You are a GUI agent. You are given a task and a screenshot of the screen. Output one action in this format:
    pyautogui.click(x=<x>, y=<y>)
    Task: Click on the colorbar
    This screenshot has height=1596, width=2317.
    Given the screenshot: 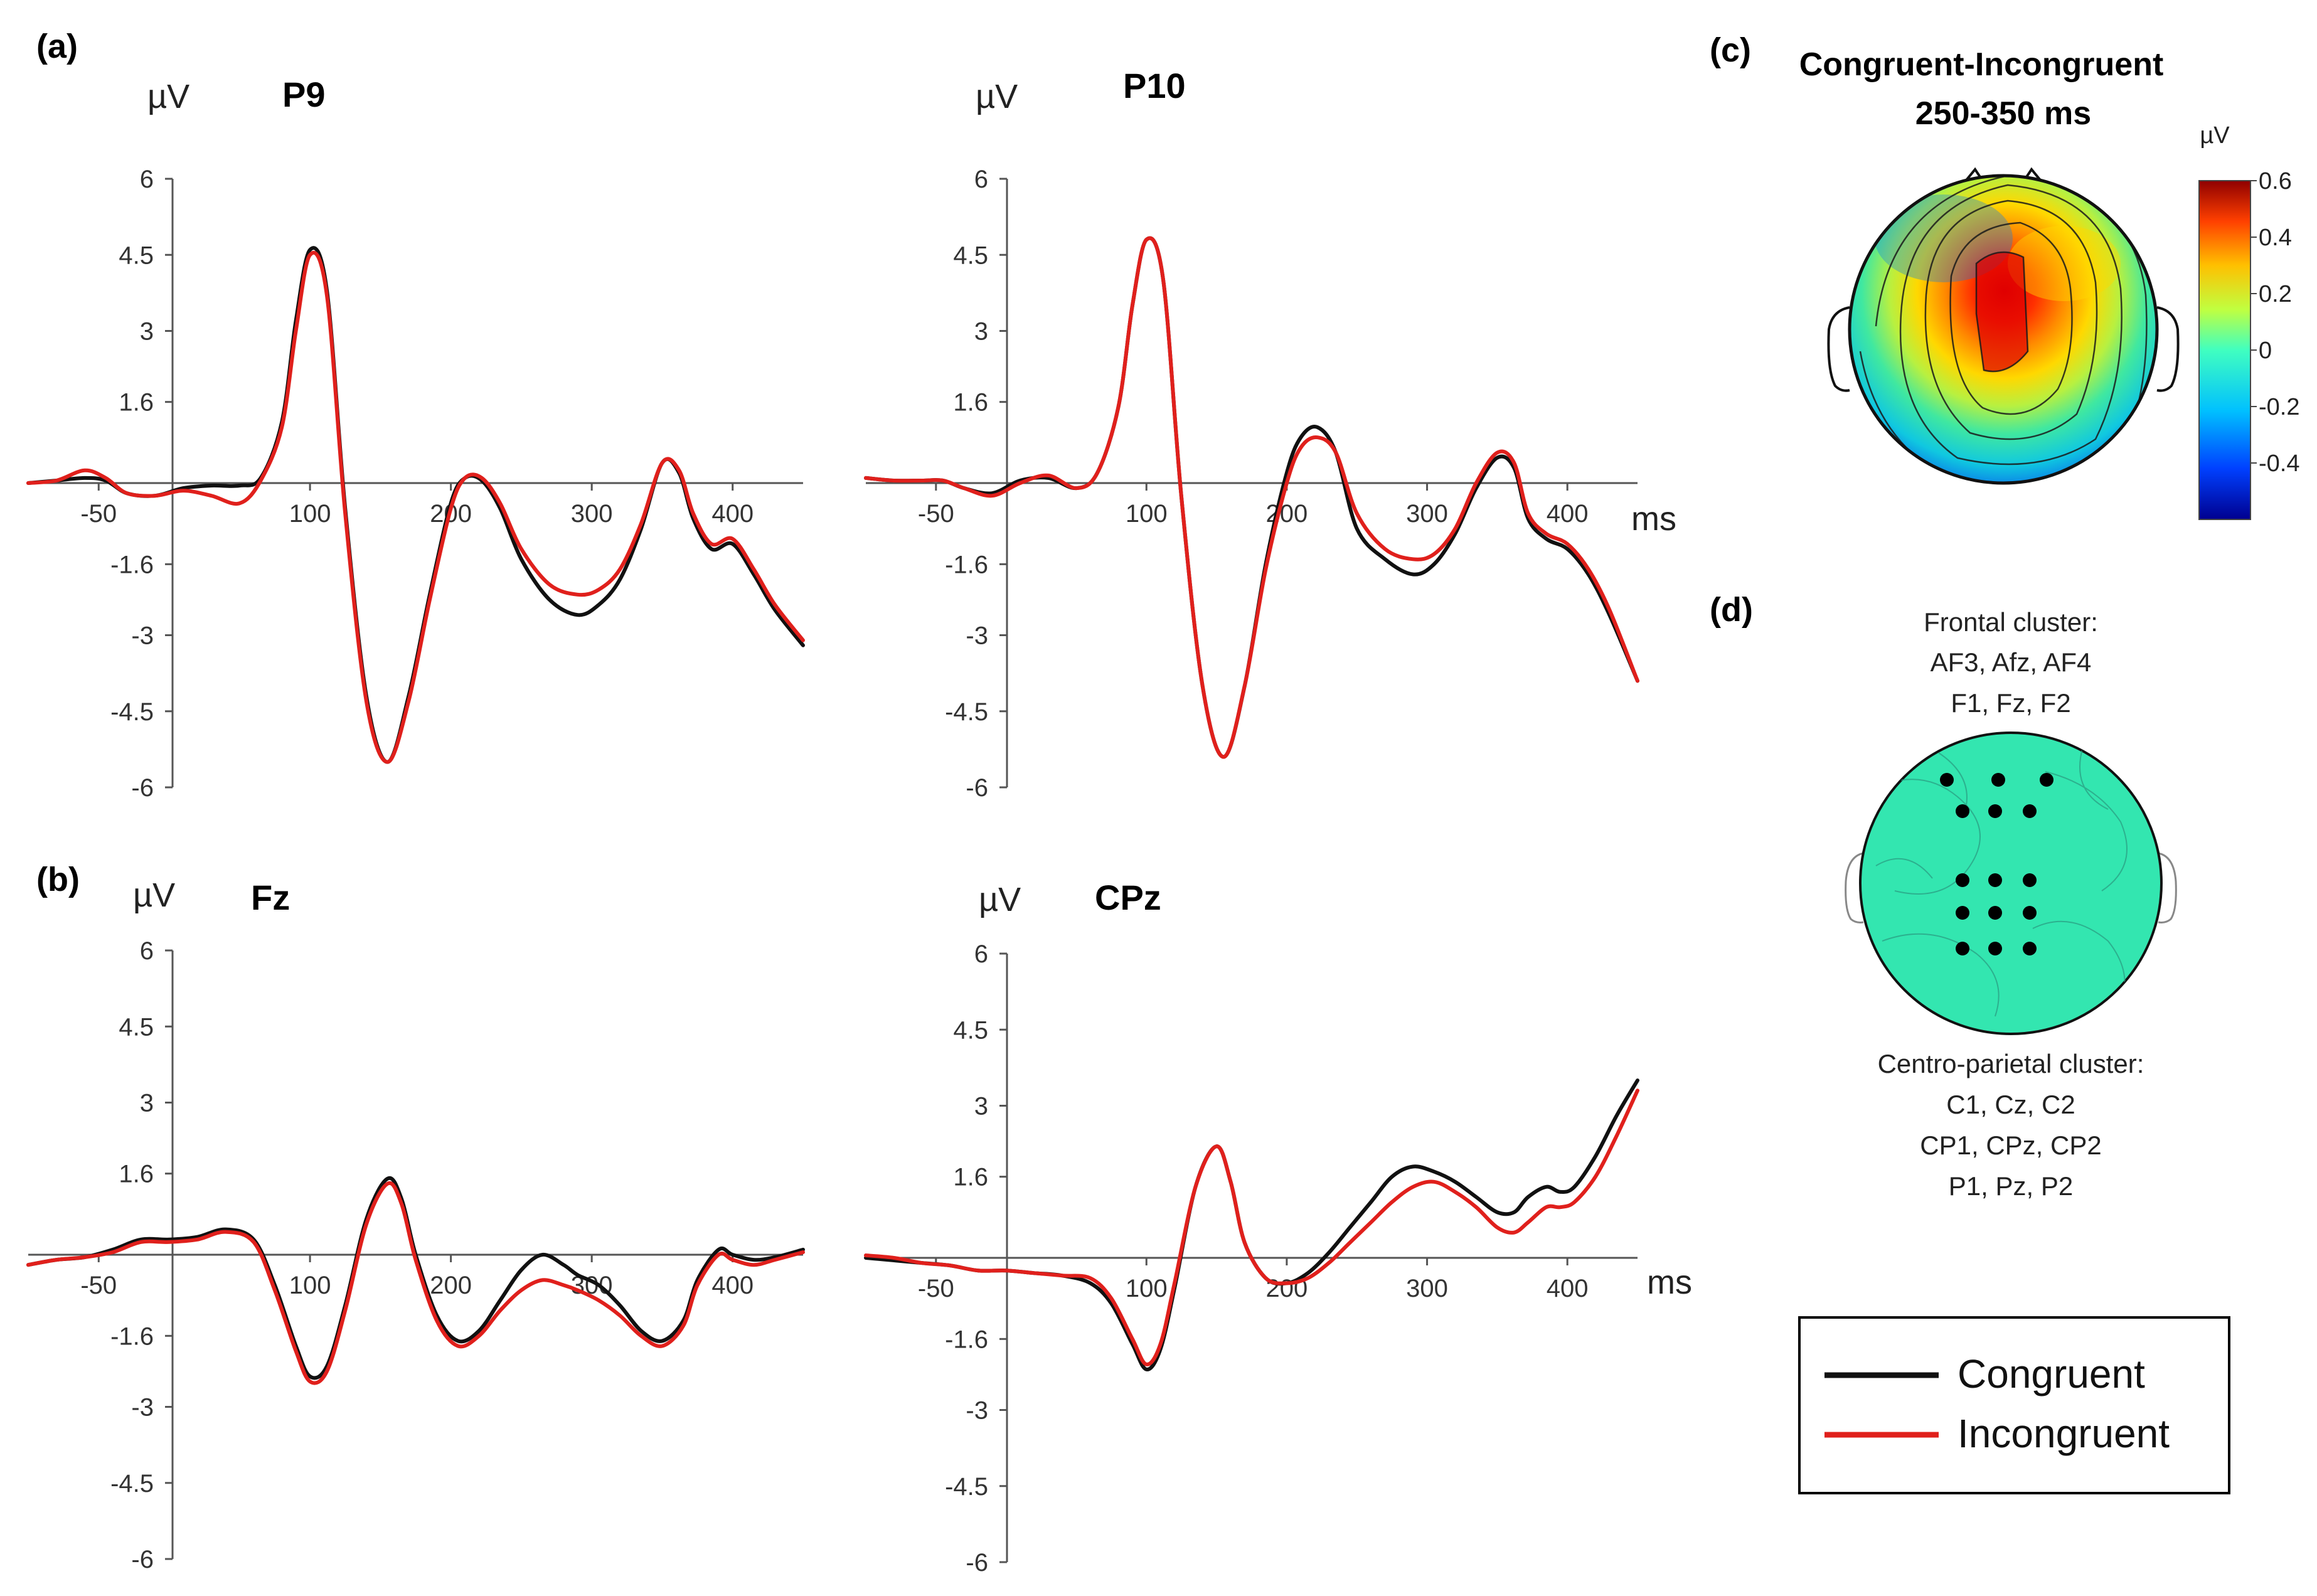 What is the action you would take?
    pyautogui.click(x=2224, y=350)
    